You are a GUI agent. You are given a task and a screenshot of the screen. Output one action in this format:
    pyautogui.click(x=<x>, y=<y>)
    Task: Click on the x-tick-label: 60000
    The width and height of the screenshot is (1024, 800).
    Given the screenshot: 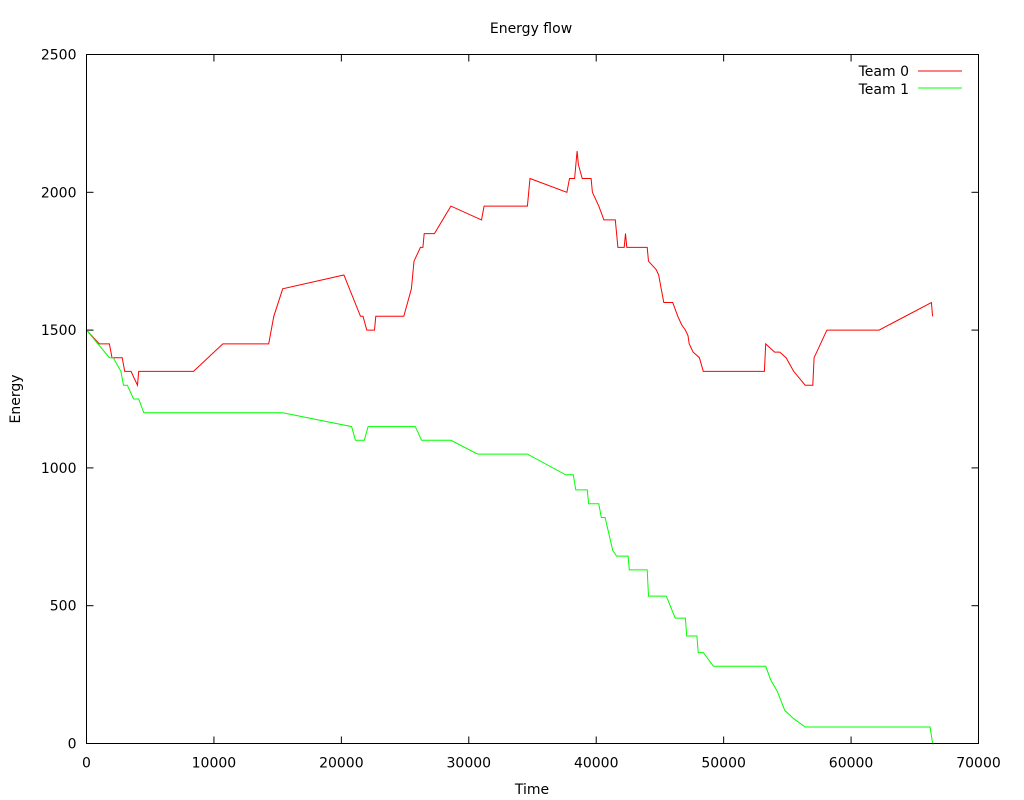 What is the action you would take?
    pyautogui.click(x=851, y=764)
    